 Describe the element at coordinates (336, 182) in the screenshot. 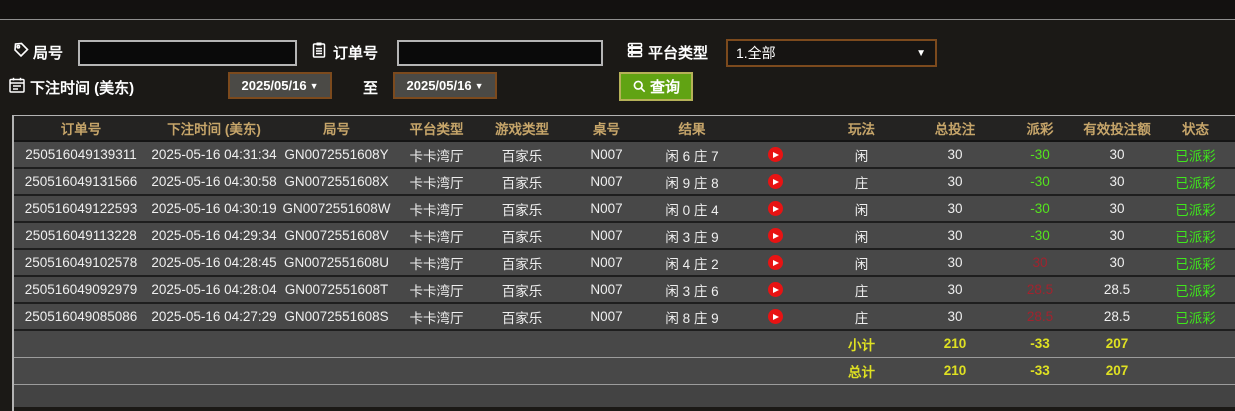

I see `round-number-cell: GN0072551608X` at that location.